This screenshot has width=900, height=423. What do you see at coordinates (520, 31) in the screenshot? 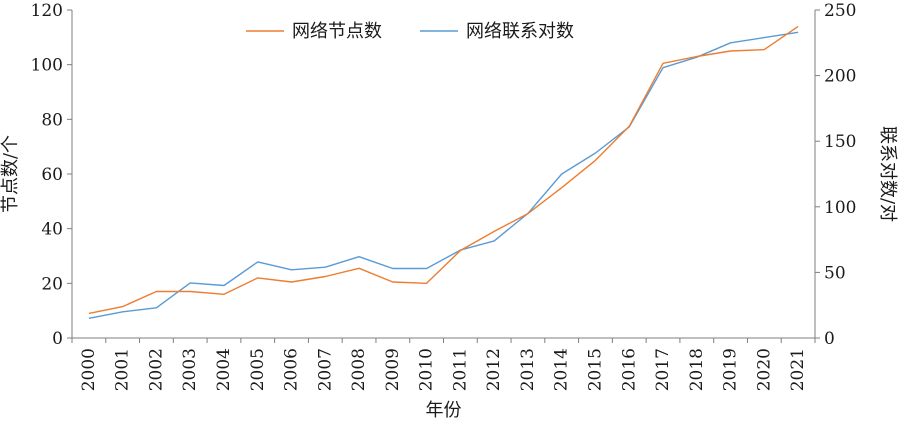
I see `legend-label-pairs: 网络联系对数` at bounding box center [520, 31].